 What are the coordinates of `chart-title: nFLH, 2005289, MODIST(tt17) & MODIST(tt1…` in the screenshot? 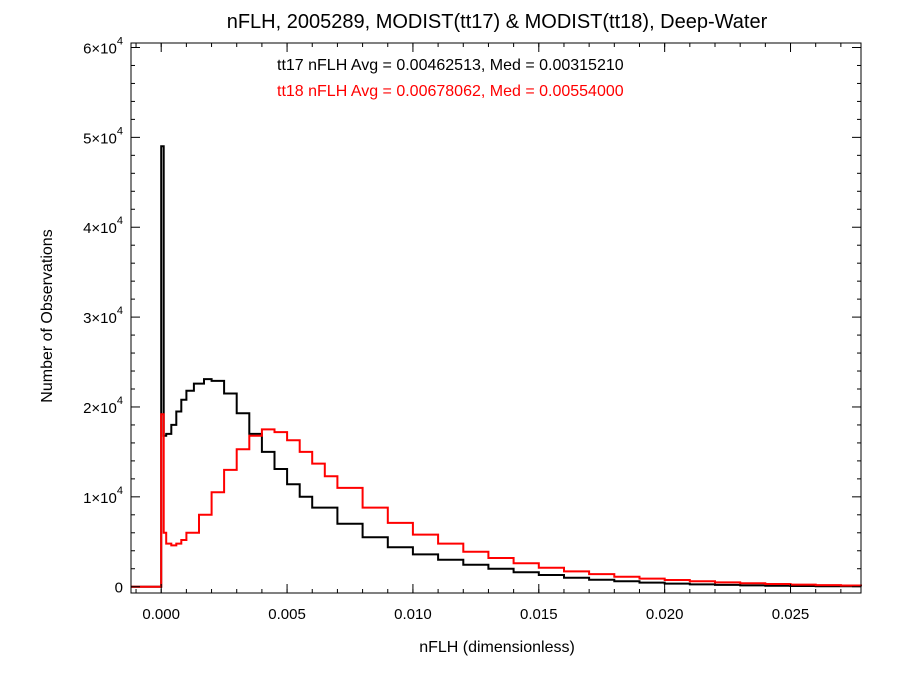 It's located at (497, 22).